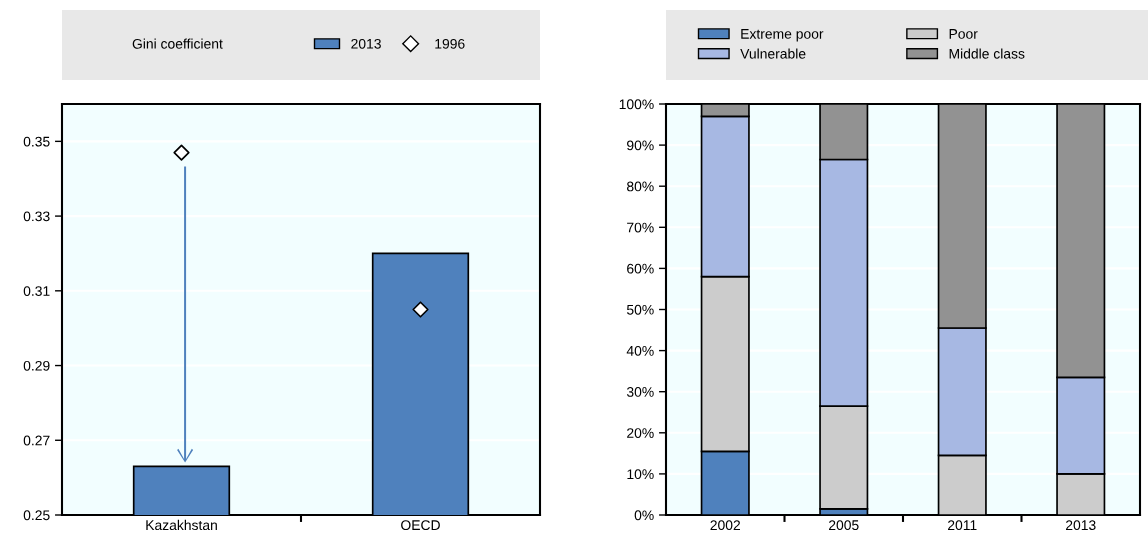 The image size is (1148, 539). Describe the element at coordinates (640, 309) in the screenshot. I see `y-tick-label: 50%` at that location.